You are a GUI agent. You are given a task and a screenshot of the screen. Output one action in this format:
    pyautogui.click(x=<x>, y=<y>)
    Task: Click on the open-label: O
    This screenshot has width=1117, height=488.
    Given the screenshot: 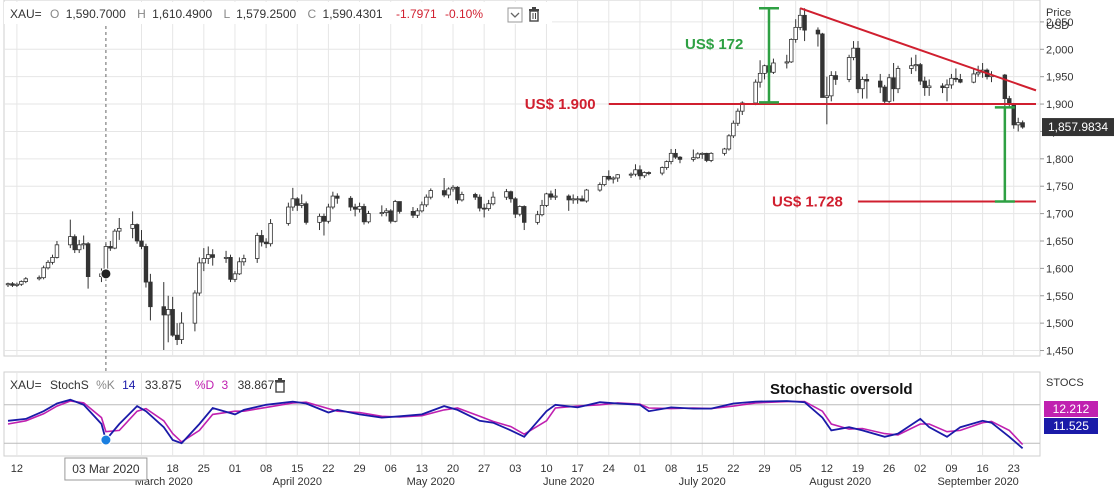 What is the action you would take?
    pyautogui.click(x=54, y=14)
    